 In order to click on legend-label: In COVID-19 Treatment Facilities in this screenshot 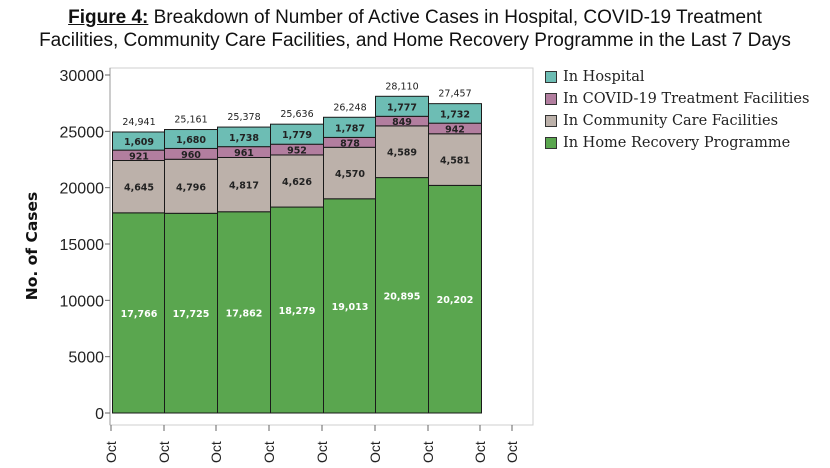, I will do `click(686, 99)`.